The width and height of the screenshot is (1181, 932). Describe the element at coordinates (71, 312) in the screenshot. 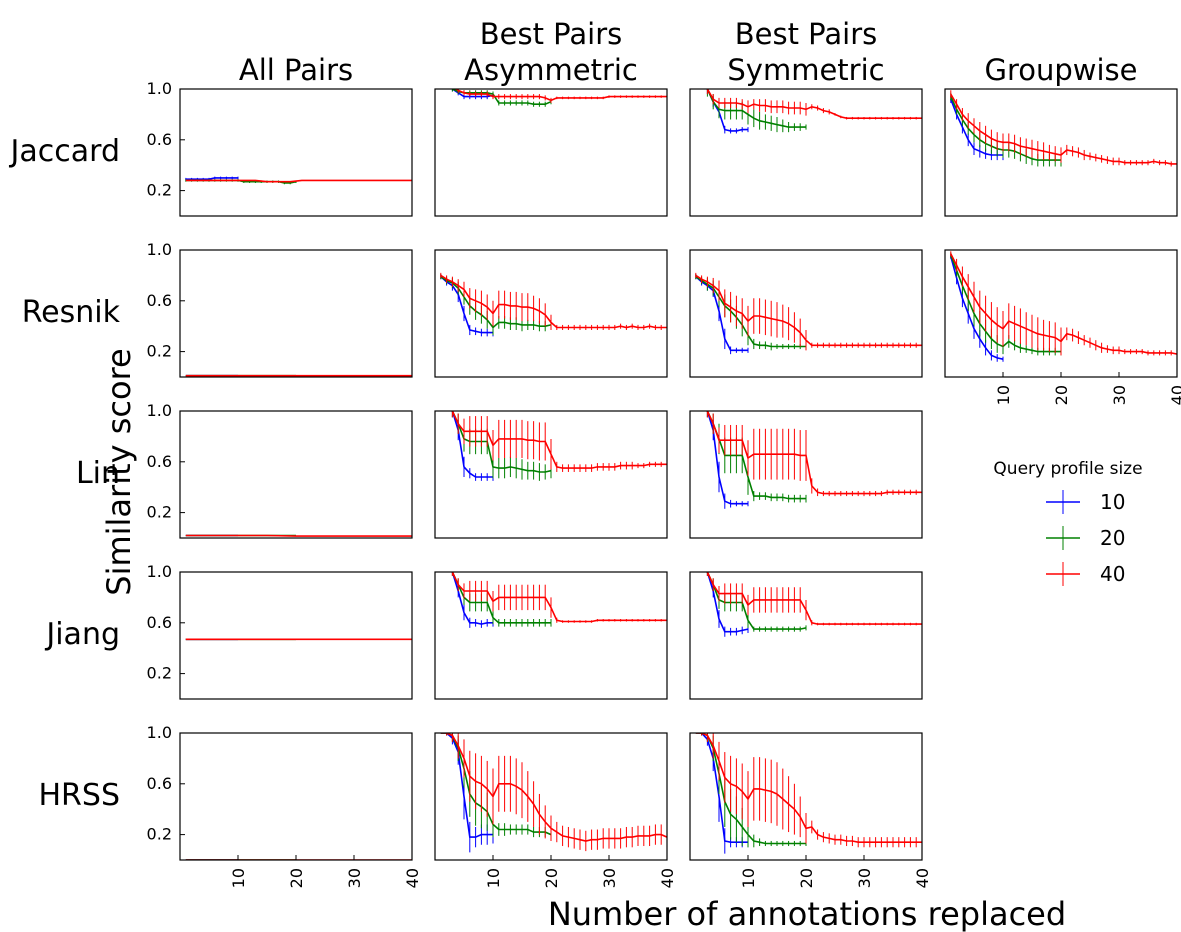

I see `row-label-resnik: Resnik` at that location.